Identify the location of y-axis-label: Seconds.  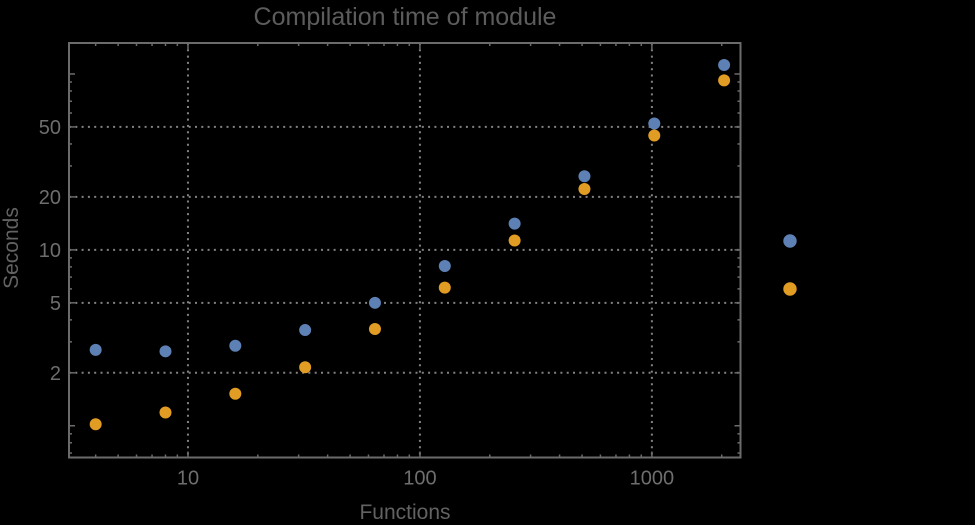
(11, 248).